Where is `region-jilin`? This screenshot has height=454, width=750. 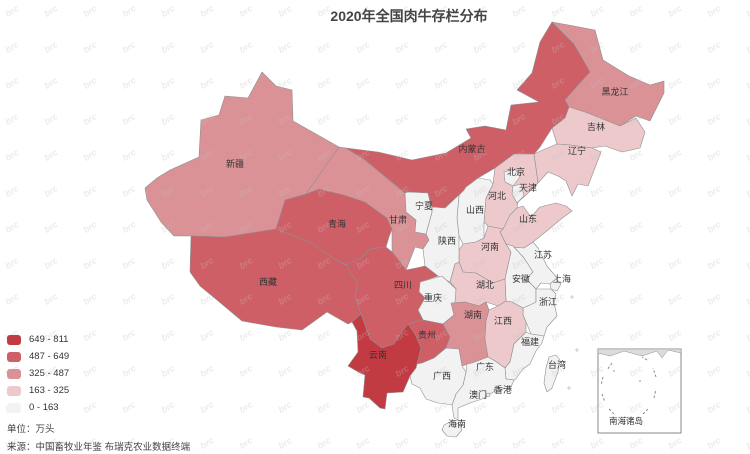 region-jilin is located at coordinates (598, 129).